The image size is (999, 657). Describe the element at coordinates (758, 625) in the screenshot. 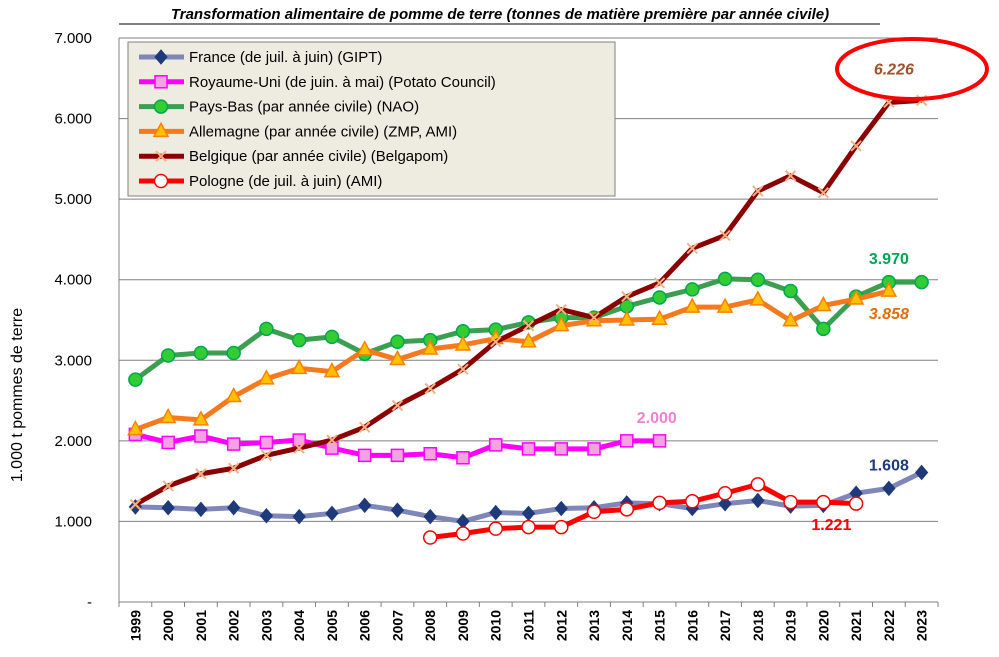

I see `x-tick-label: 2018` at that location.